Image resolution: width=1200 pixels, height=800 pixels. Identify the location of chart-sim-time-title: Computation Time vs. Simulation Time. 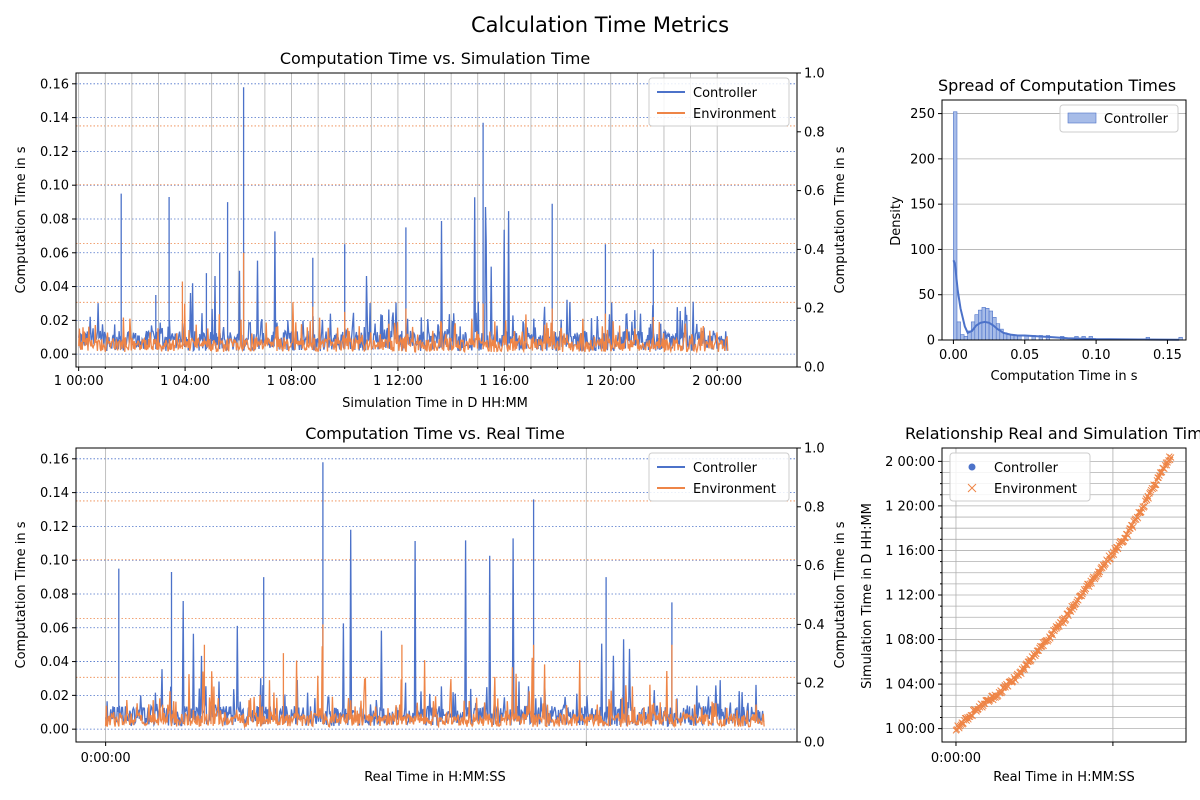
(435, 58).